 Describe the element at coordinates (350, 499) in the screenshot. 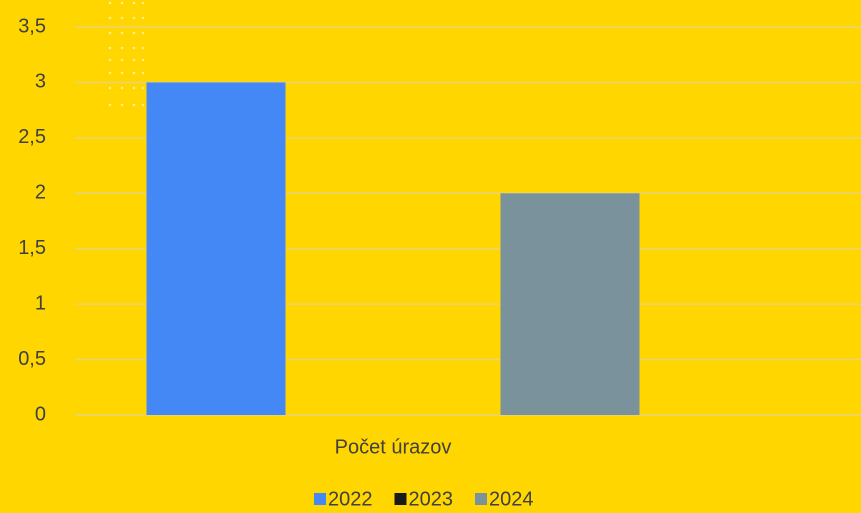

I see `legend-label: 2022` at that location.